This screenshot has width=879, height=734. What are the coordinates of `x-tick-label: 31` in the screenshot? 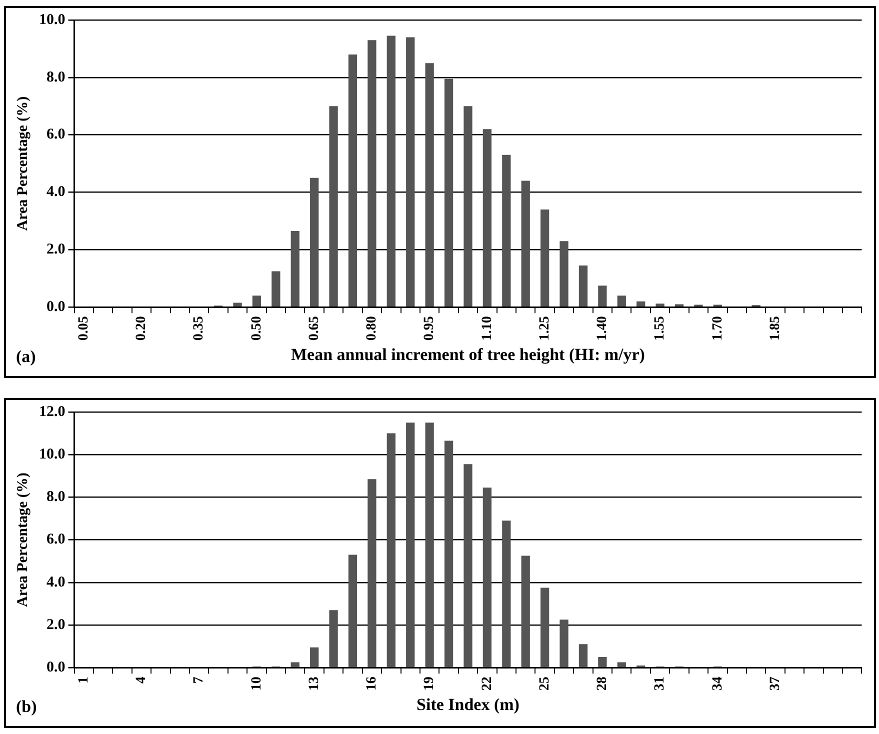 It's located at (660, 683).